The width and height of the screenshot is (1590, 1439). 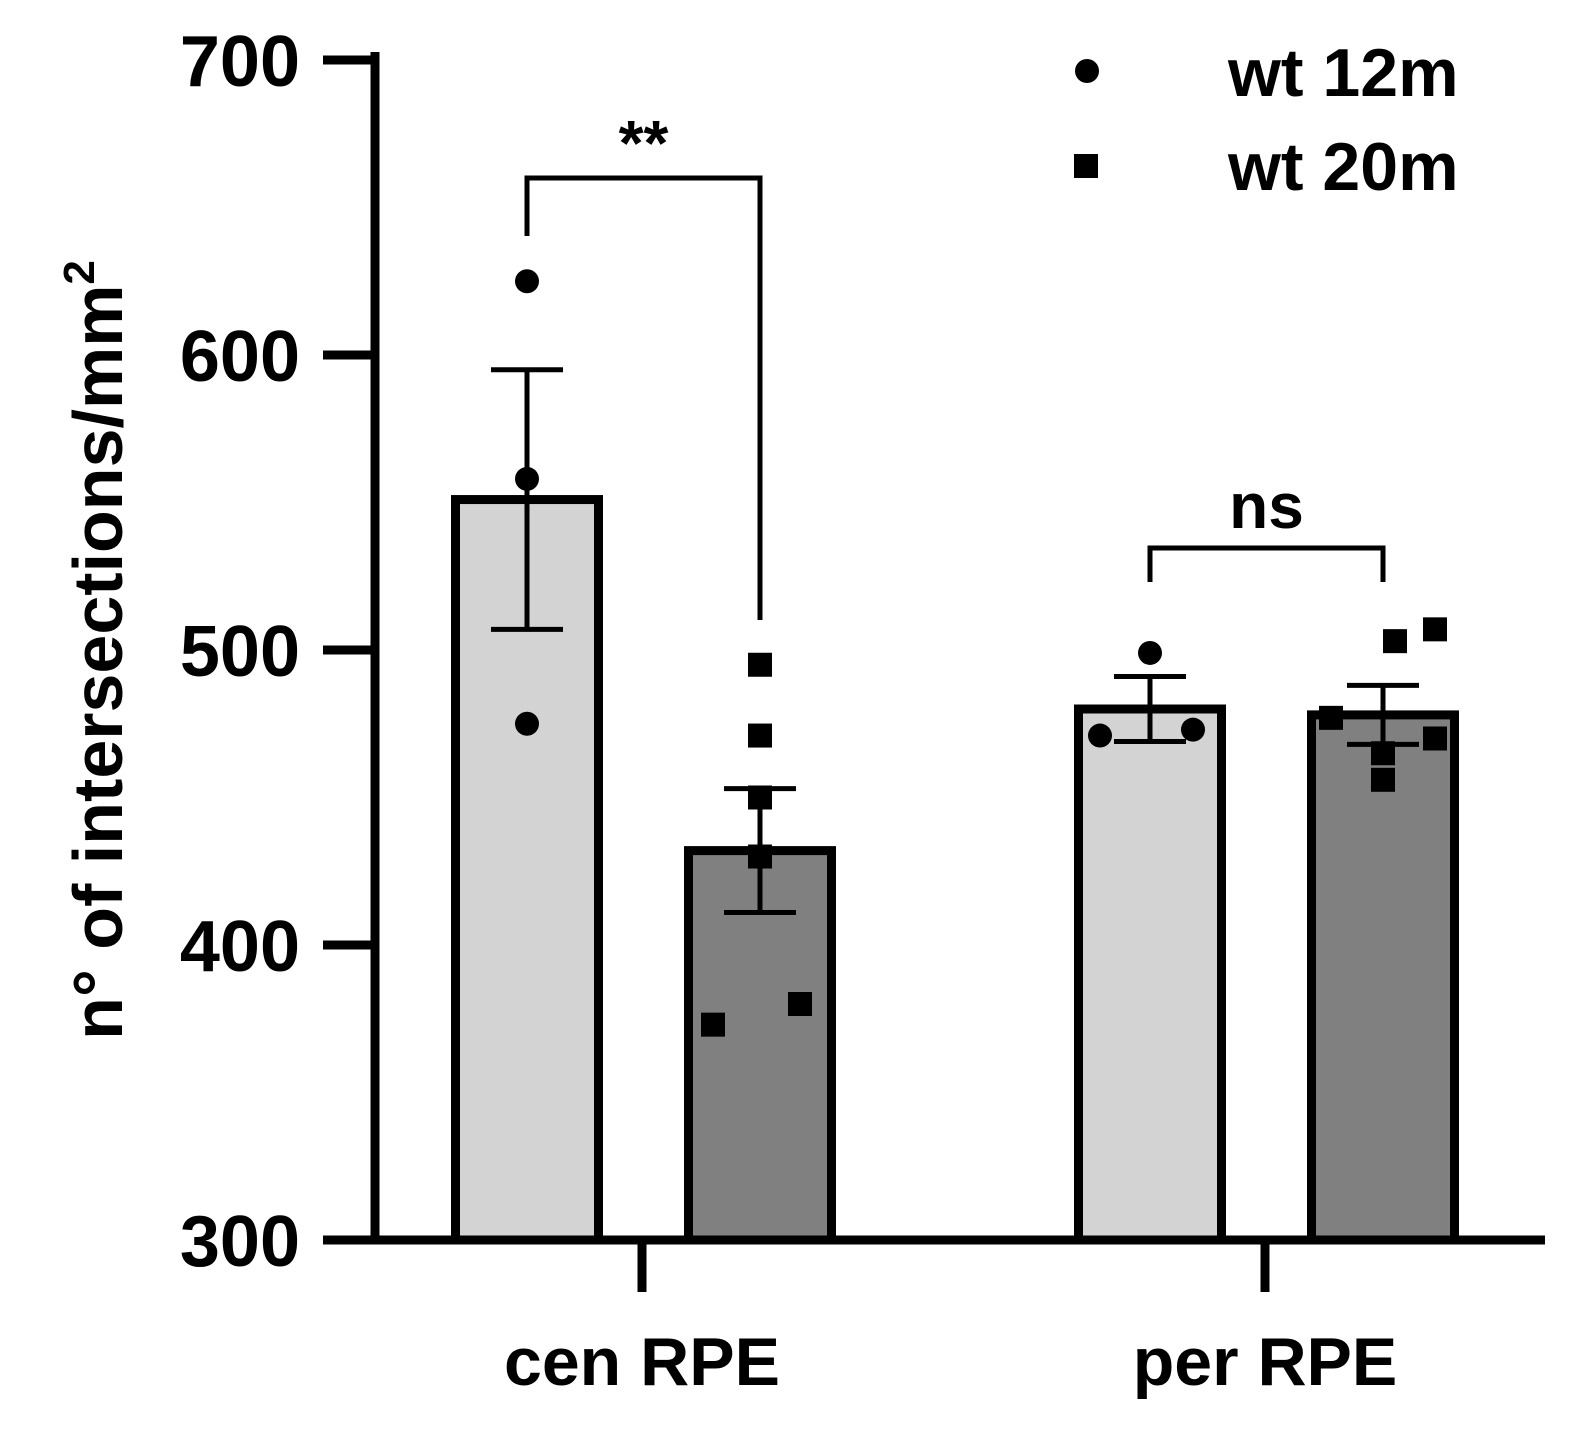 I want to click on x-tick-label: cen RPE, so click(x=642, y=1362).